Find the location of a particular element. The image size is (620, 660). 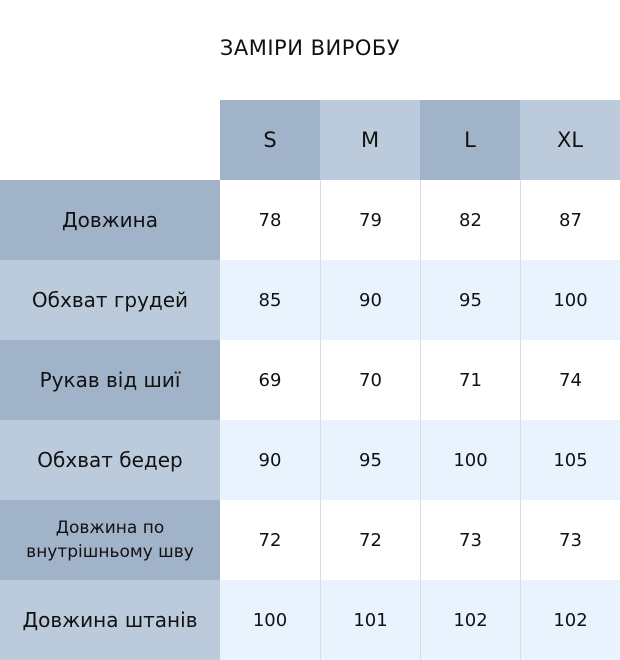

row-label: Рукав від шиї is located at coordinates (110, 380).